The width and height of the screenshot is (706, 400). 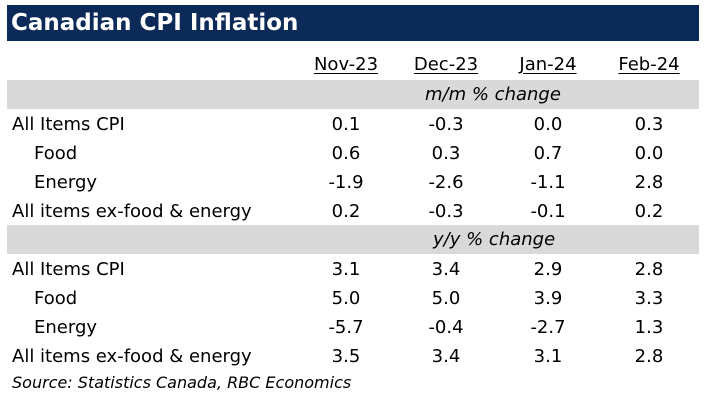 What do you see at coordinates (493, 94) in the screenshot?
I see `section-header-label: m/m % change` at bounding box center [493, 94].